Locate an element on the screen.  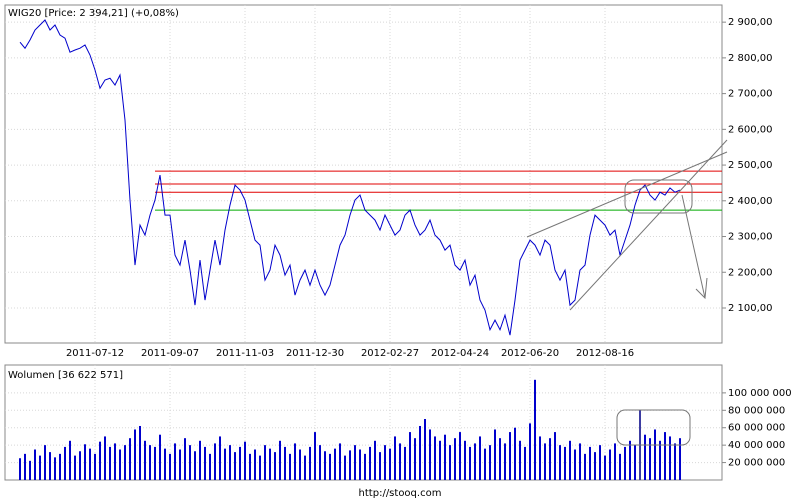
y-tick-label: 2 700,00 is located at coordinates (750, 94).